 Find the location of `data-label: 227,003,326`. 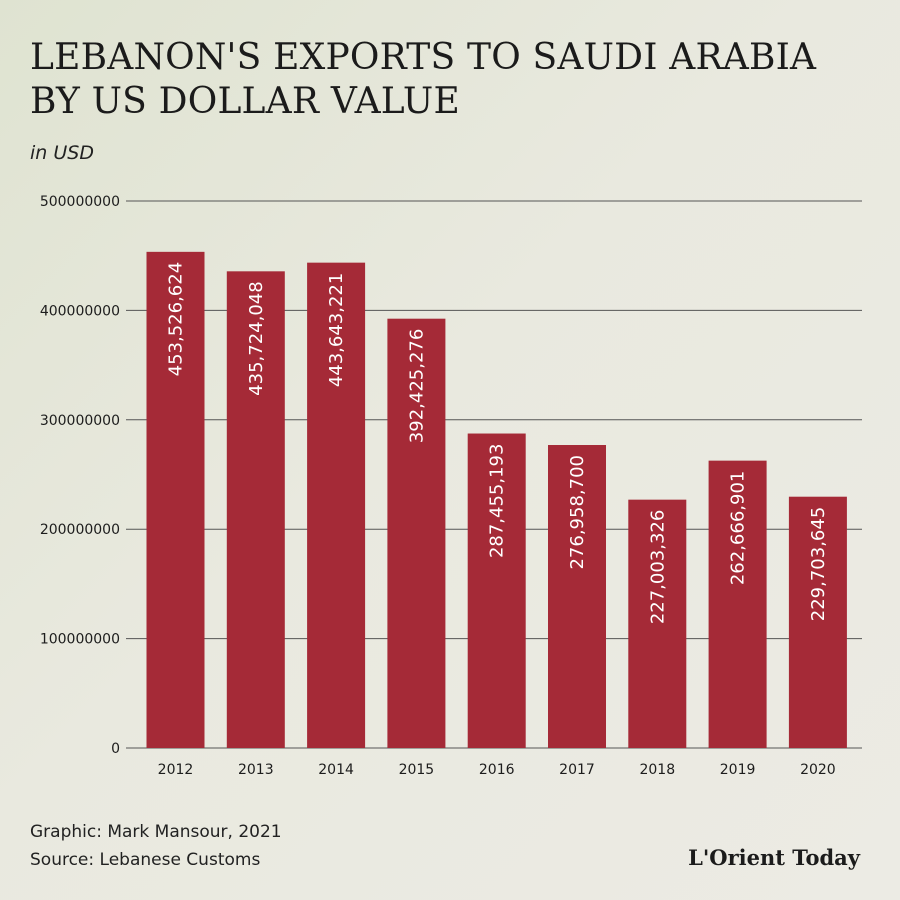

data-label: 227,003,326 is located at coordinates (657, 567).